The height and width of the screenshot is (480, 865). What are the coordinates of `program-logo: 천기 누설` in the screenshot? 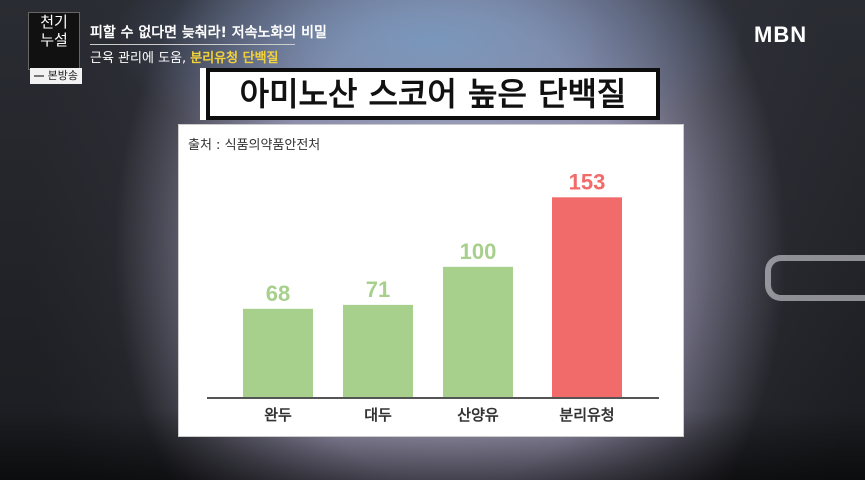 It's located at (54, 41).